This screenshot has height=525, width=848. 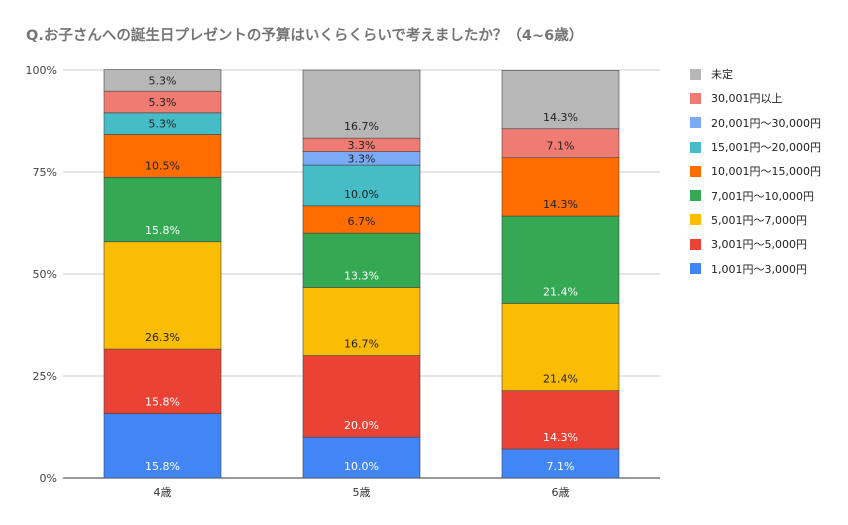 I want to click on data-label: 26.3%, so click(x=162, y=337).